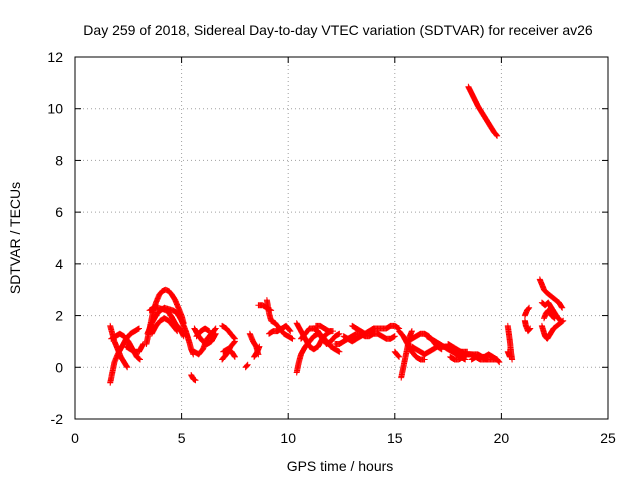 The image size is (640, 480). I want to click on y-tick-label: -2, so click(57, 419).